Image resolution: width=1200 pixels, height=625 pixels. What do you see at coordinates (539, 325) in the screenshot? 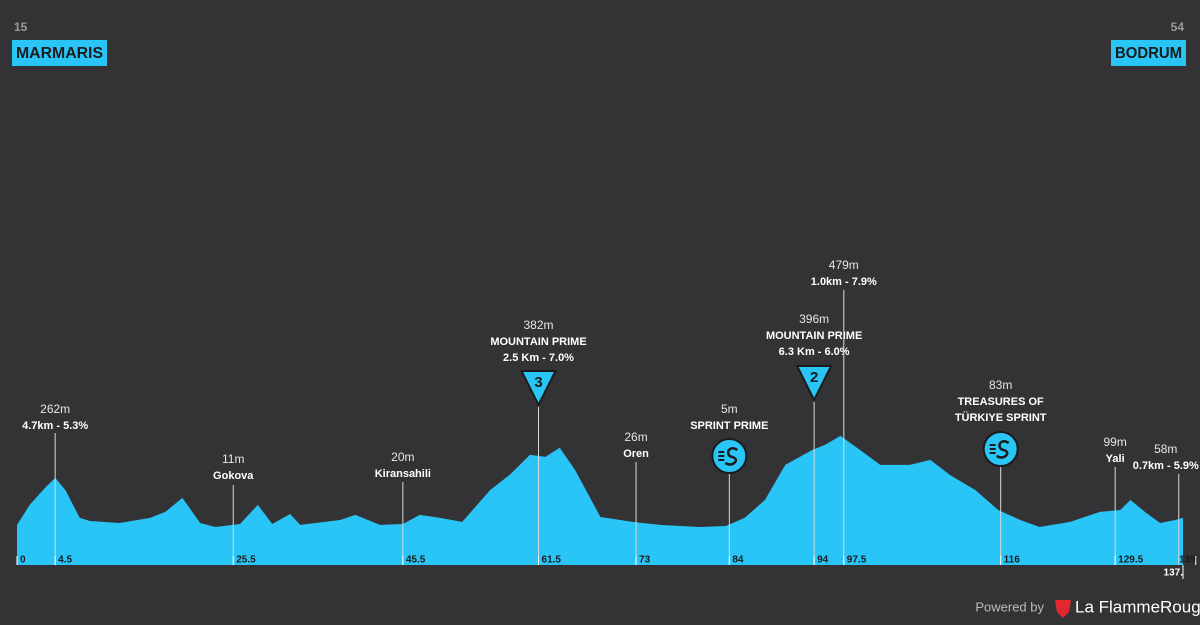
I see `elevation-label: 382m` at bounding box center [539, 325].